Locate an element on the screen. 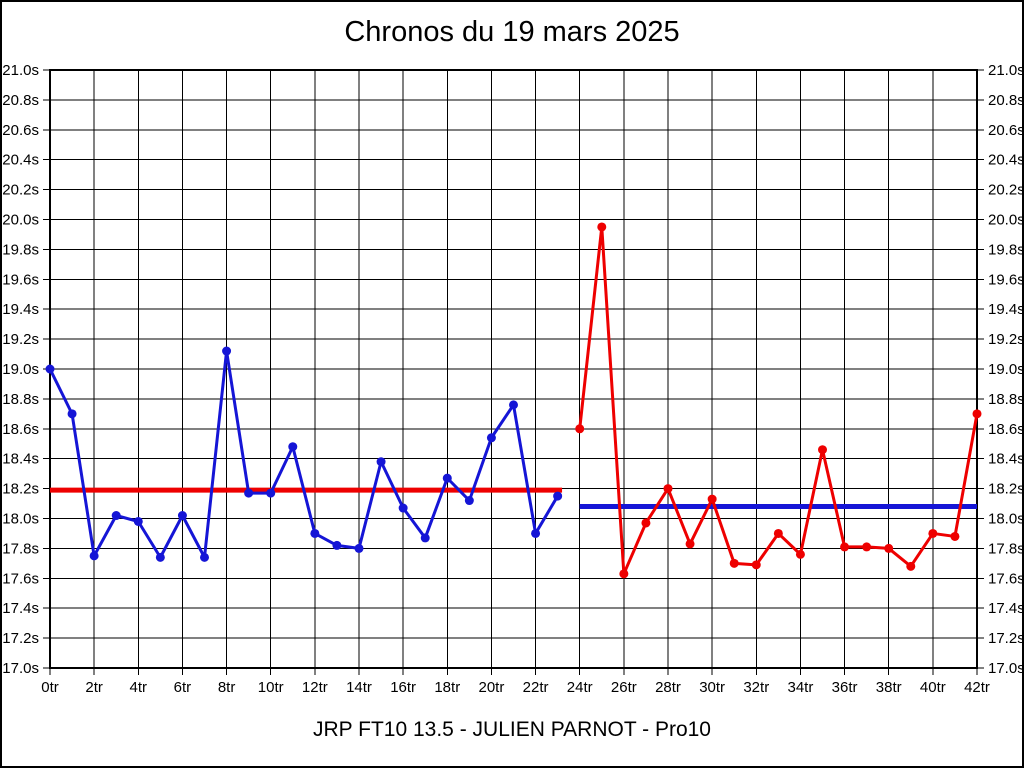 This screenshot has height=768, width=1024. y-tick-label: 19.2s is located at coordinates (20, 339).